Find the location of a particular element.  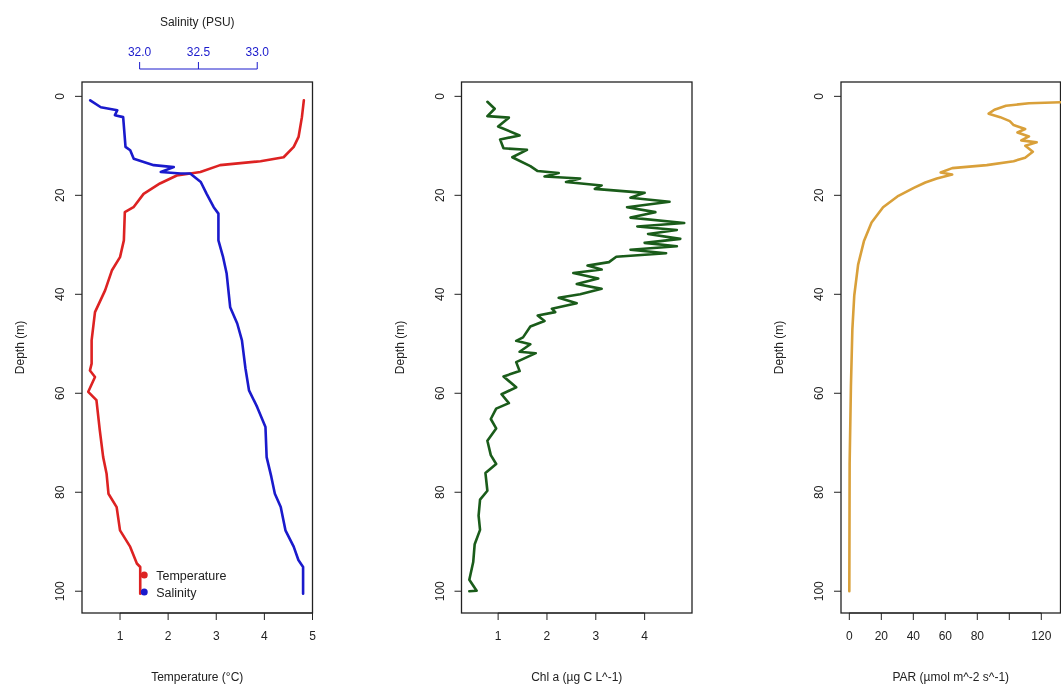

x-tick-label: 40 is located at coordinates (913, 636).